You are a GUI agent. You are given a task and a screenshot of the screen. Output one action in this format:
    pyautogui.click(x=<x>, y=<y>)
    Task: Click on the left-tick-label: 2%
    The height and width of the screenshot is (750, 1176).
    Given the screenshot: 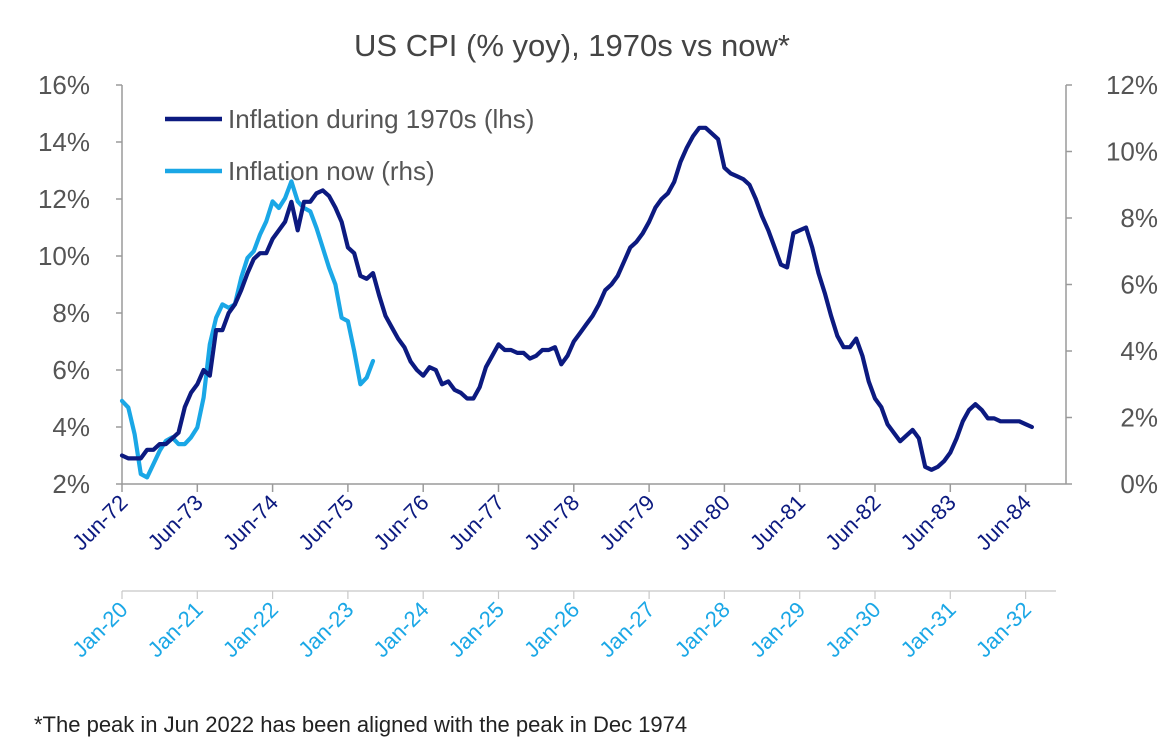 What is the action you would take?
    pyautogui.click(x=71, y=484)
    